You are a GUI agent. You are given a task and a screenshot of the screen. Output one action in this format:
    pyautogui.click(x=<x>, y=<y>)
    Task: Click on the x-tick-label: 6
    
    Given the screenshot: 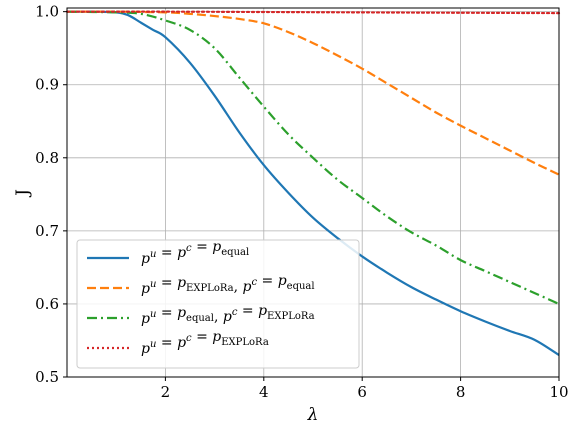 What is the action you would take?
    pyautogui.click(x=362, y=392)
    